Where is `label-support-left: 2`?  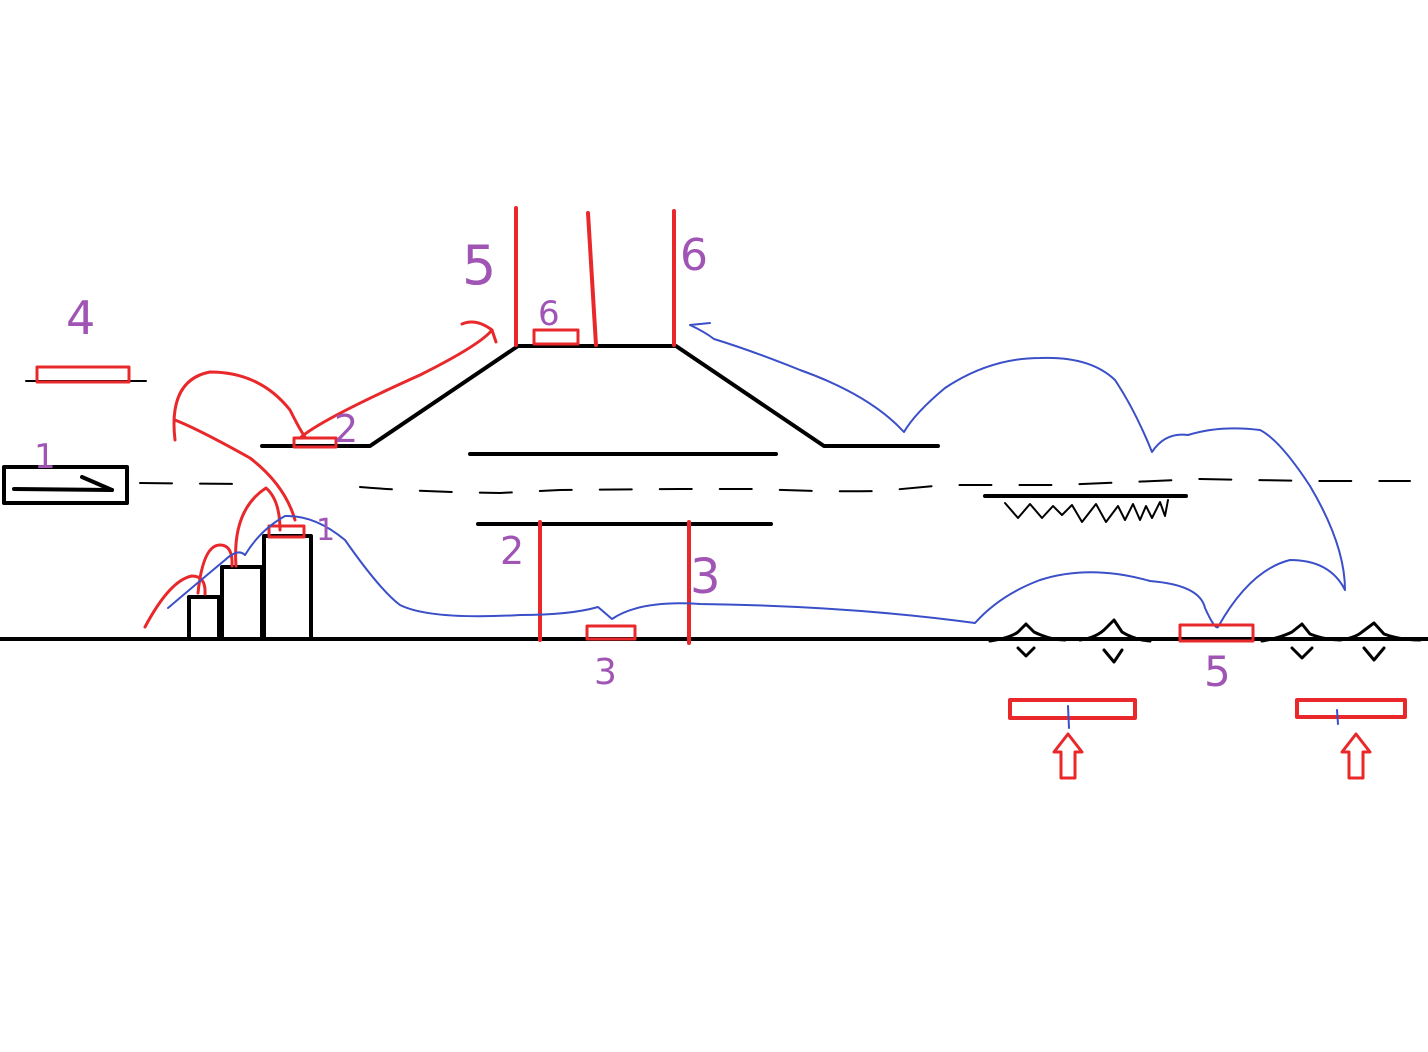 label-support-left: 2 is located at coordinates (512, 551).